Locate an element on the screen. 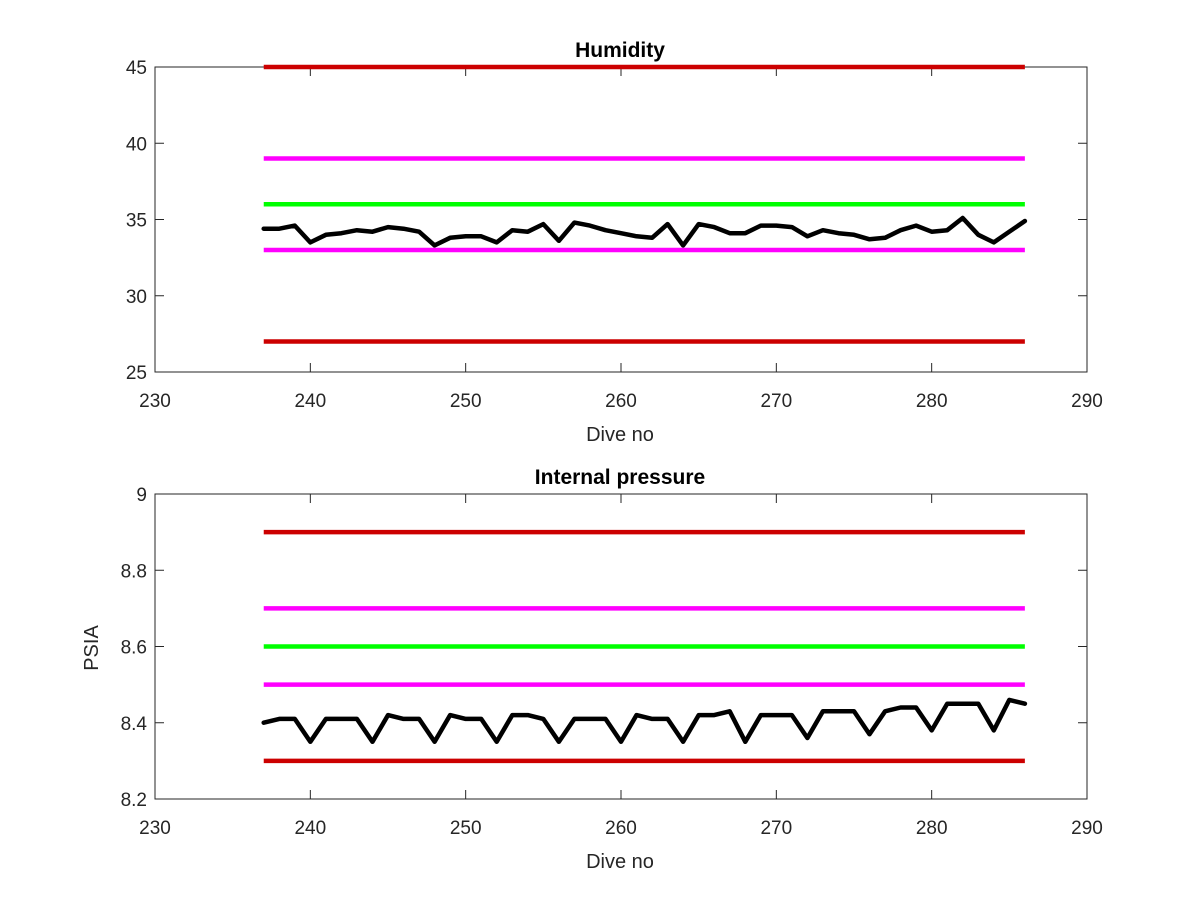 The width and height of the screenshot is (1200, 900). y-tick-label: 9 is located at coordinates (141, 495).